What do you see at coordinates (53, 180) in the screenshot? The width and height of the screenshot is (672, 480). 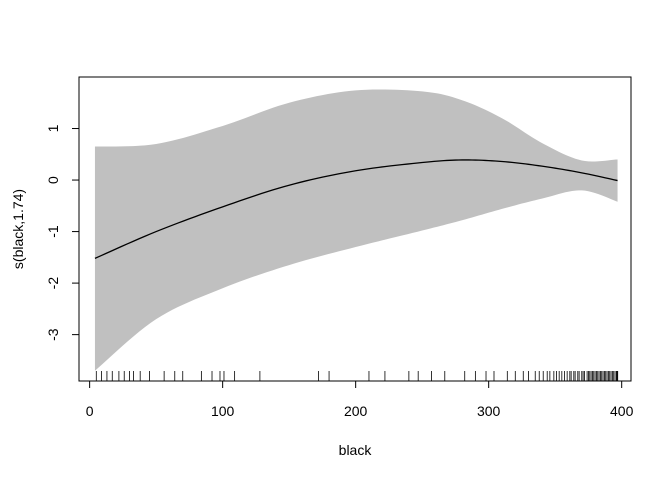 I see `y-tick-label: 0` at bounding box center [53, 180].